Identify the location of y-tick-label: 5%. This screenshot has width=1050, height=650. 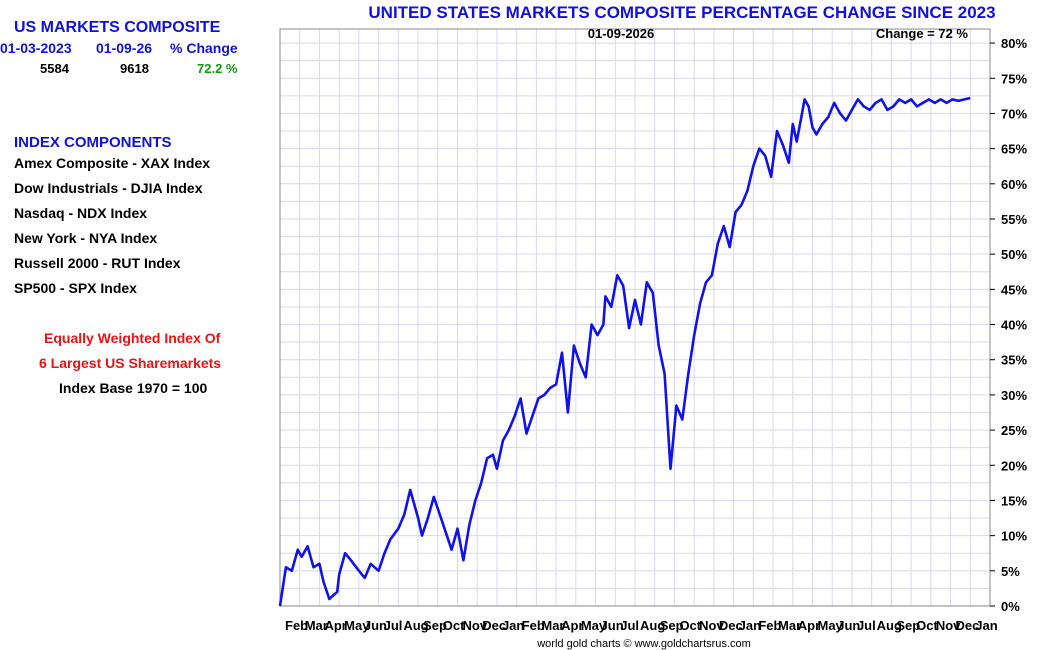
(1010, 571).